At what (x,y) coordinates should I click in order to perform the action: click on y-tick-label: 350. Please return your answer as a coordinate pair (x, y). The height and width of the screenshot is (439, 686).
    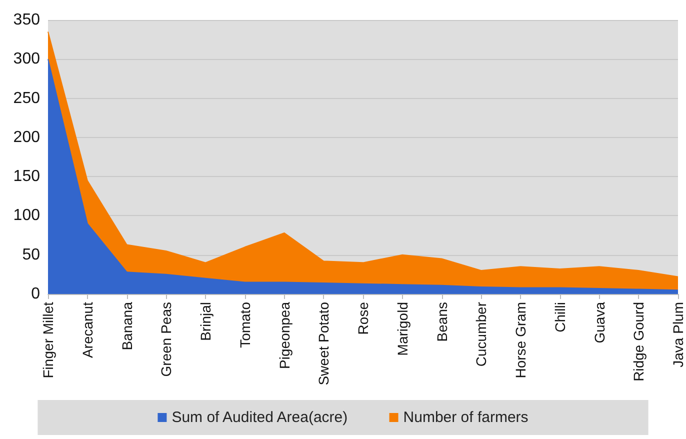
    Looking at the image, I should click on (26, 20).